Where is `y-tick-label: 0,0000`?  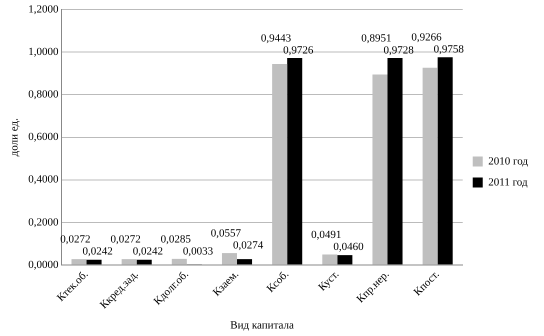 y-tick-label: 0,0000 is located at coordinates (43, 264).